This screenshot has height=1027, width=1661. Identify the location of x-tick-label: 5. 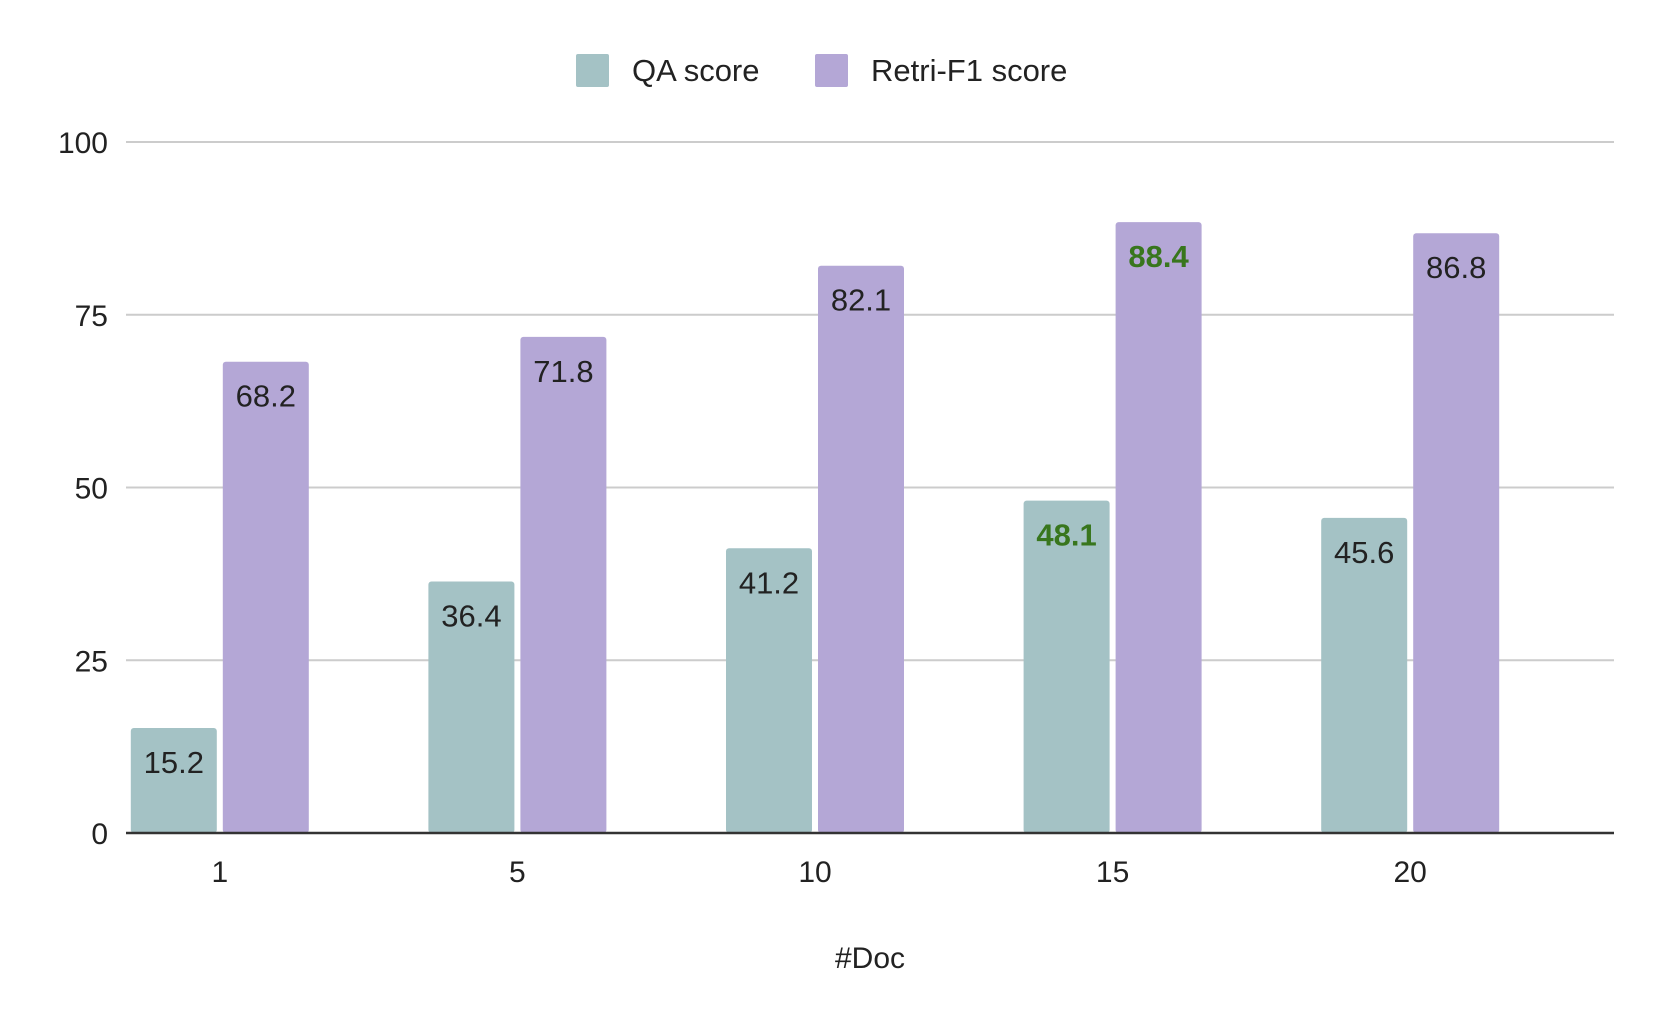
(517, 872).